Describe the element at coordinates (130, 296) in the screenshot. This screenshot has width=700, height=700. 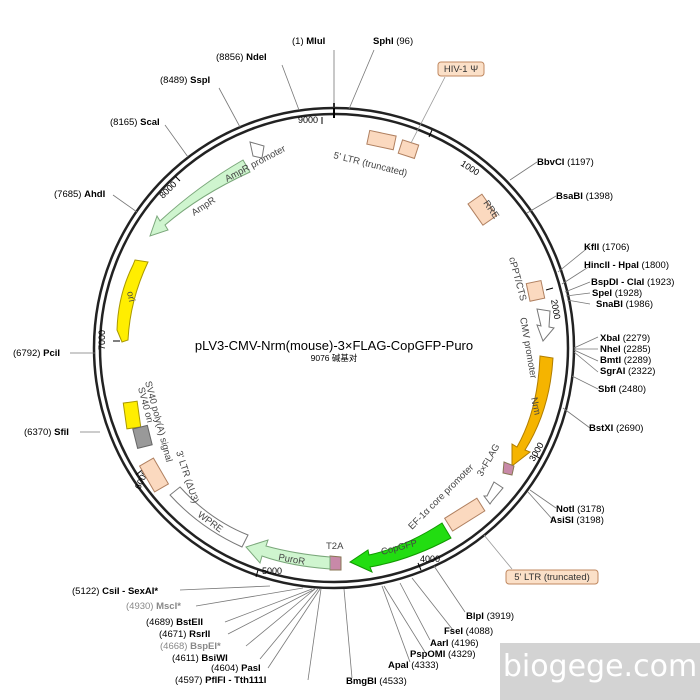
I see `ori-label: ori` at that location.